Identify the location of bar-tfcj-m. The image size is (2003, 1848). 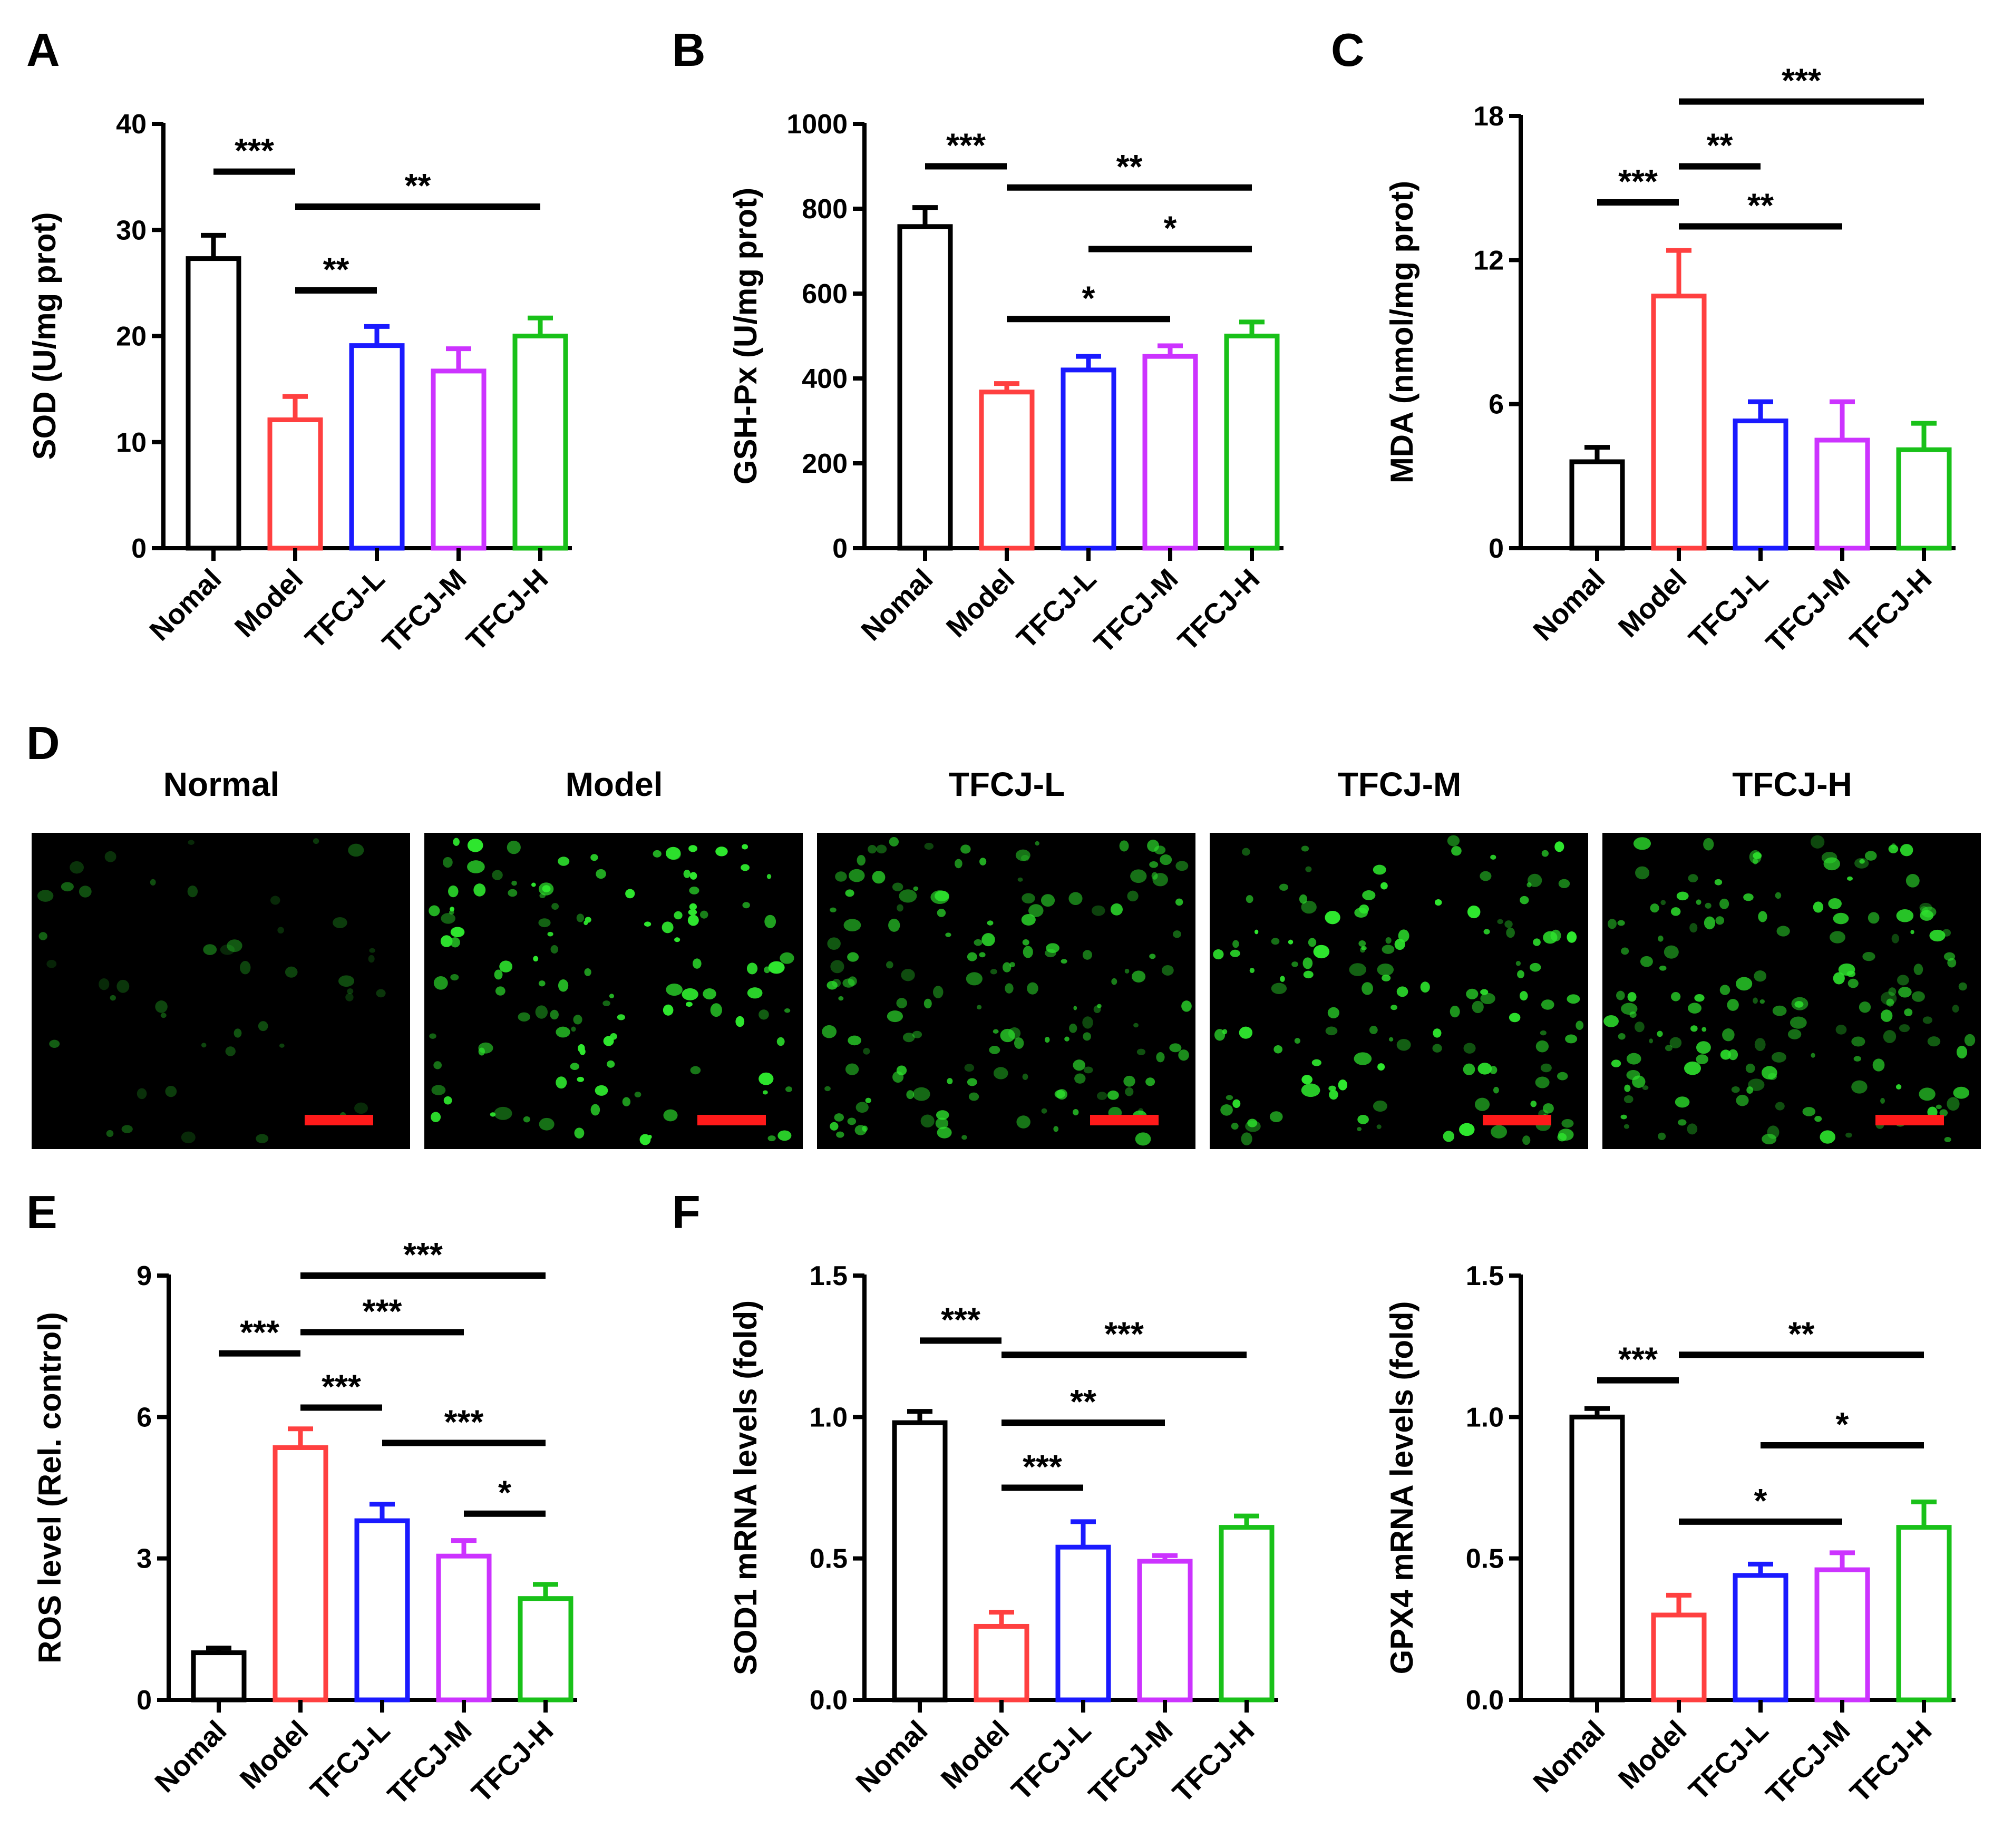
(1170, 452).